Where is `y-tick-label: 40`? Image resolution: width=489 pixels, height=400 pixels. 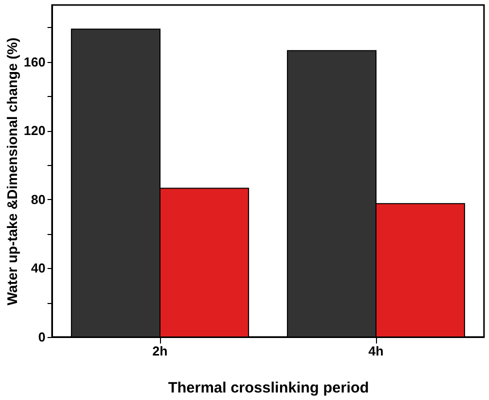
y-tick-label: 40 is located at coordinates (38, 268).